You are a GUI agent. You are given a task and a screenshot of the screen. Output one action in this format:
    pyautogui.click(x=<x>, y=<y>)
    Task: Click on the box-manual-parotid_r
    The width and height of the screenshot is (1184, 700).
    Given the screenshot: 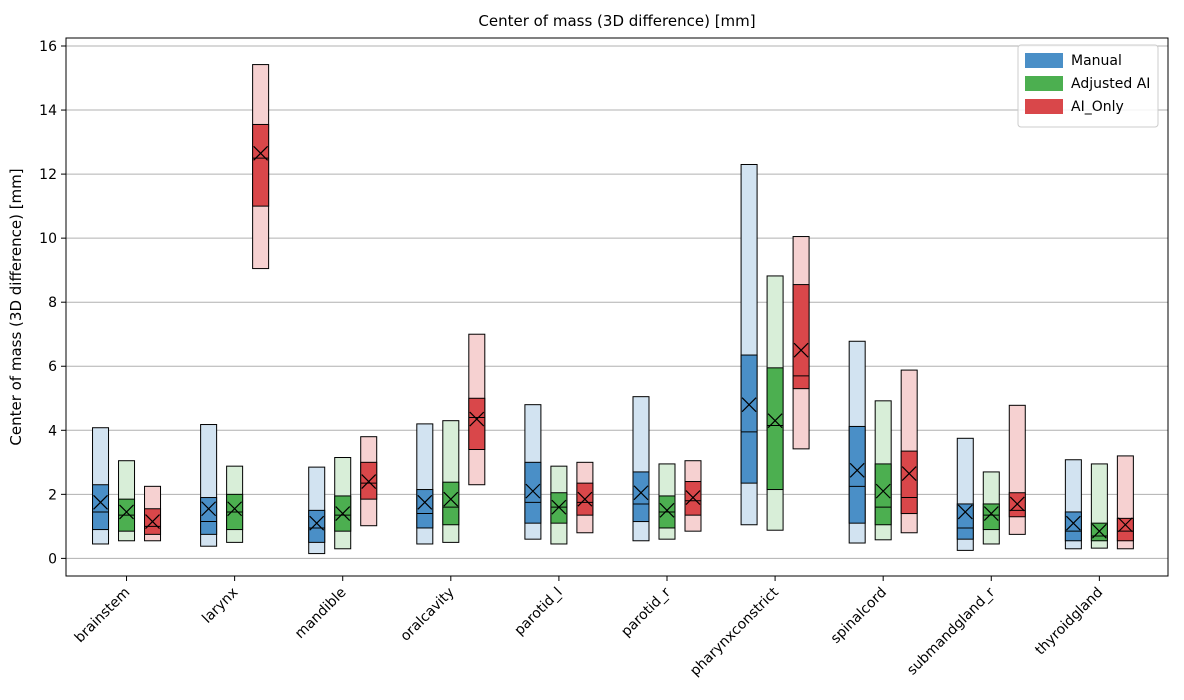 What is the action you would take?
    pyautogui.click(x=641, y=469)
    